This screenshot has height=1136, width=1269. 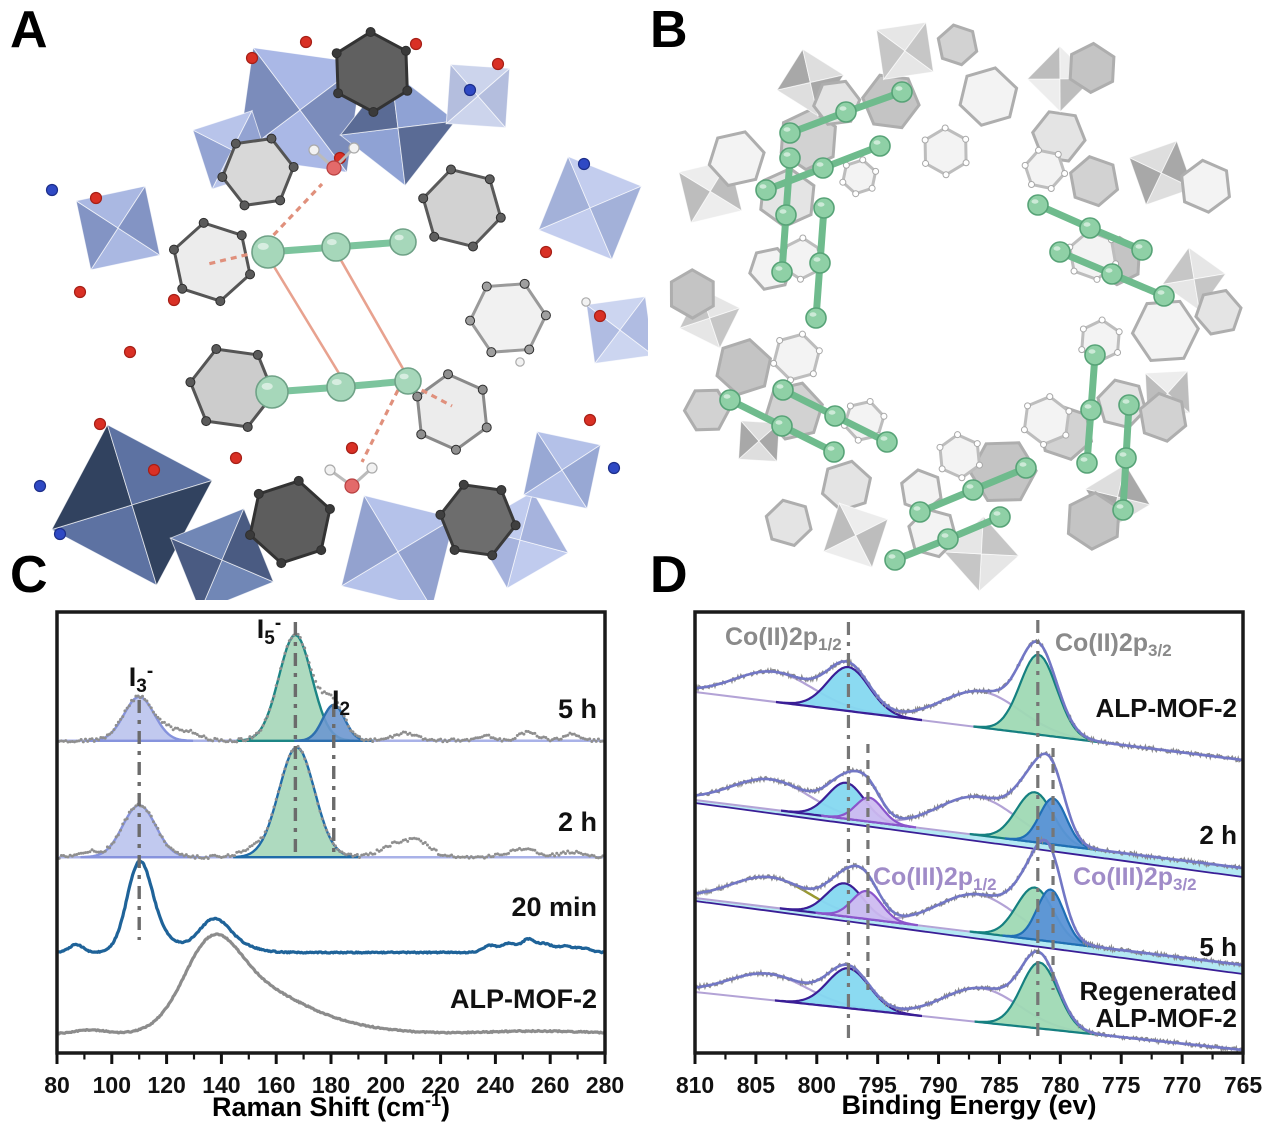 I want to click on xps-tick-label: 790, so click(x=938, y=1085).